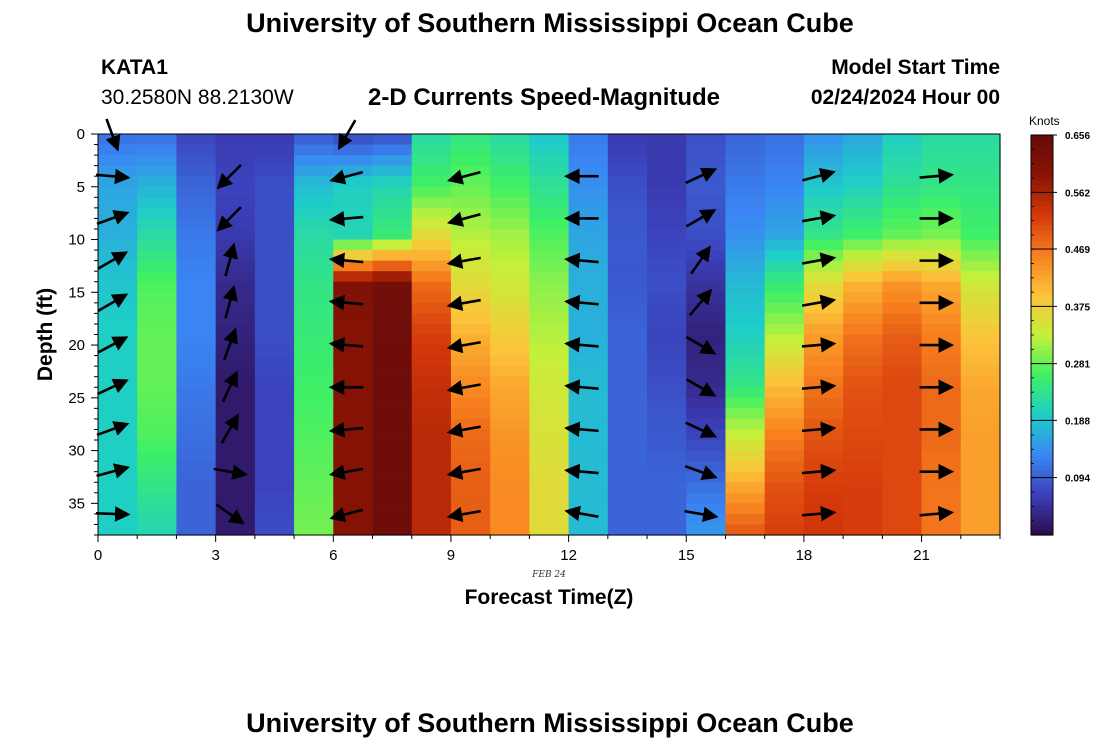 This screenshot has height=750, width=1100. Describe the element at coordinates (1077, 421) in the screenshot. I see `colorbar-tick-label: 0.188` at that location.